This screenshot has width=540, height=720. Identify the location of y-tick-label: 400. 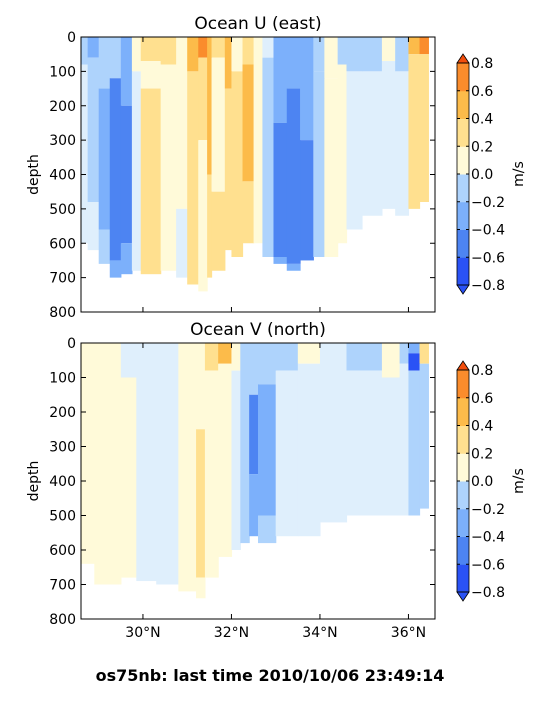
(62, 482).